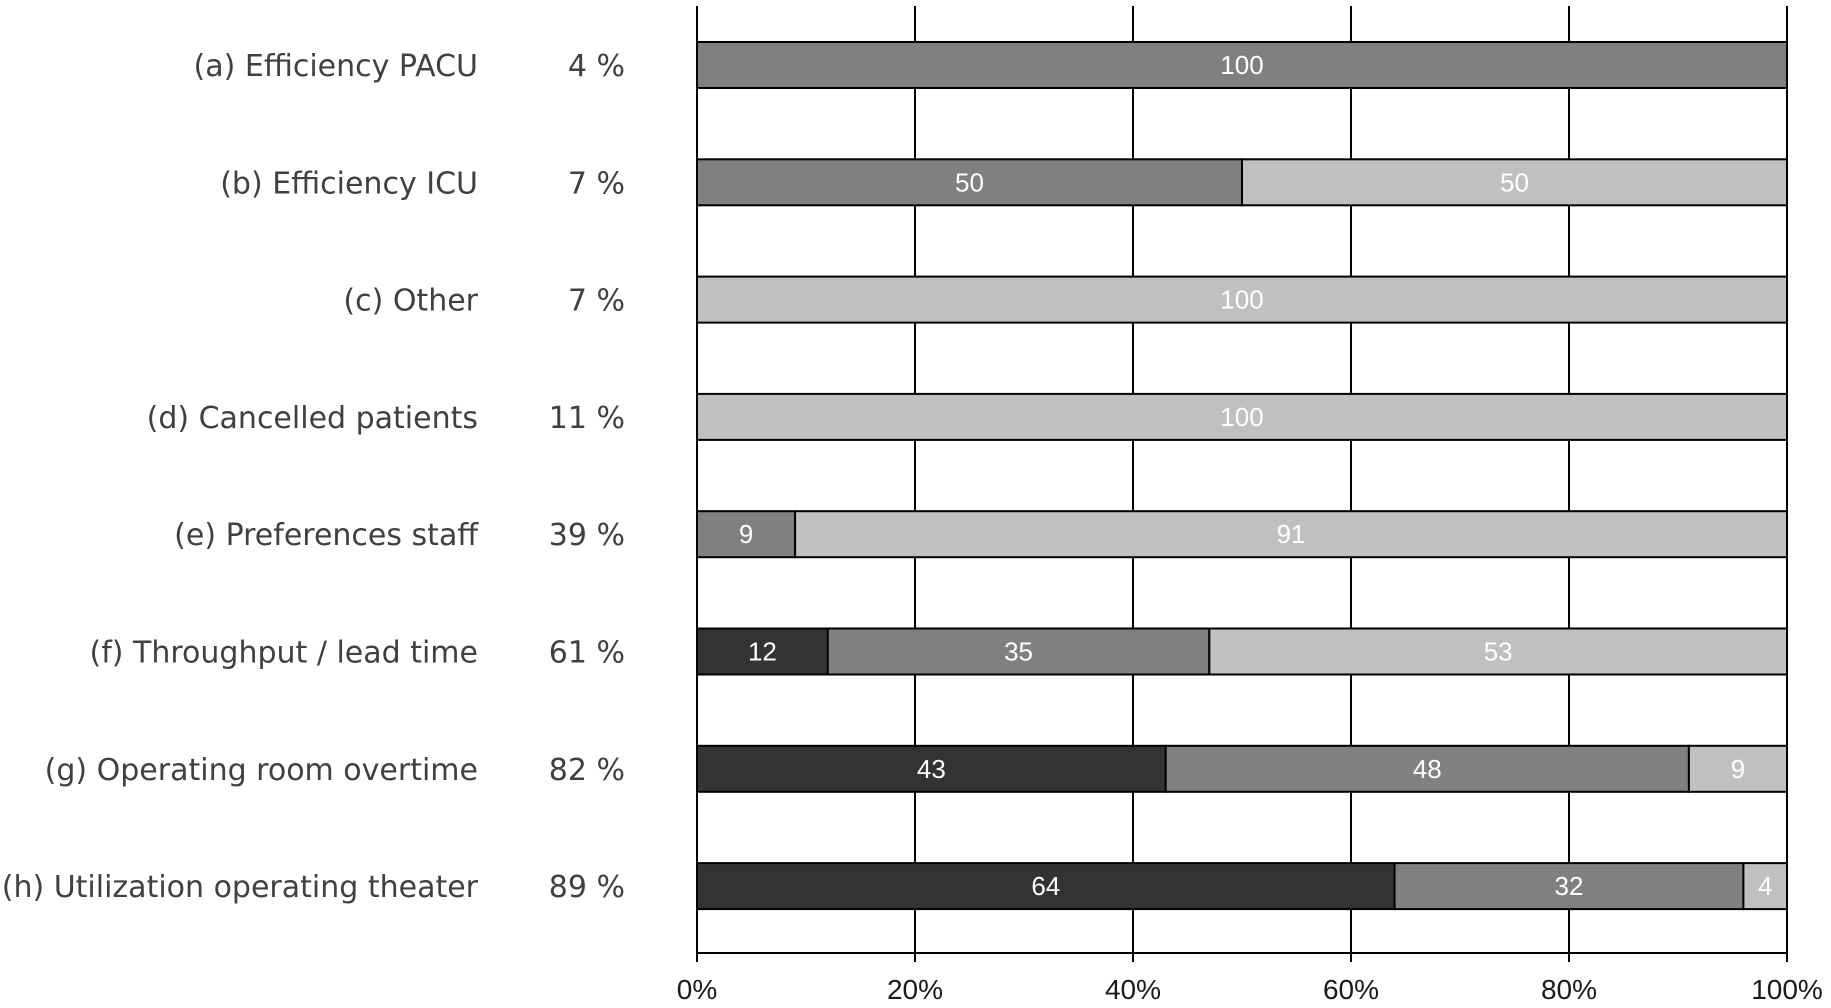 Image resolution: width=1831 pixels, height=1008 pixels. Describe the element at coordinates (587, 535) in the screenshot. I see `percentage-label: 39 %` at that location.